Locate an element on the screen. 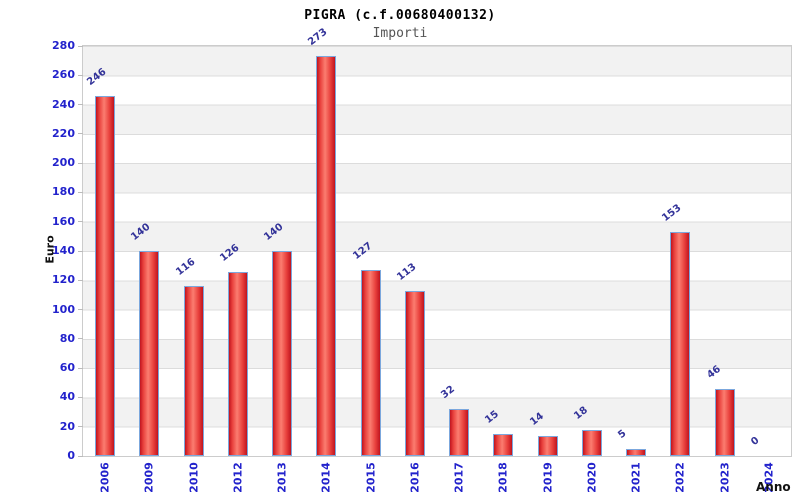 Image resolution: width=800 pixels, height=500 pixels. bar-value-label: 5 is located at coordinates (622, 434).